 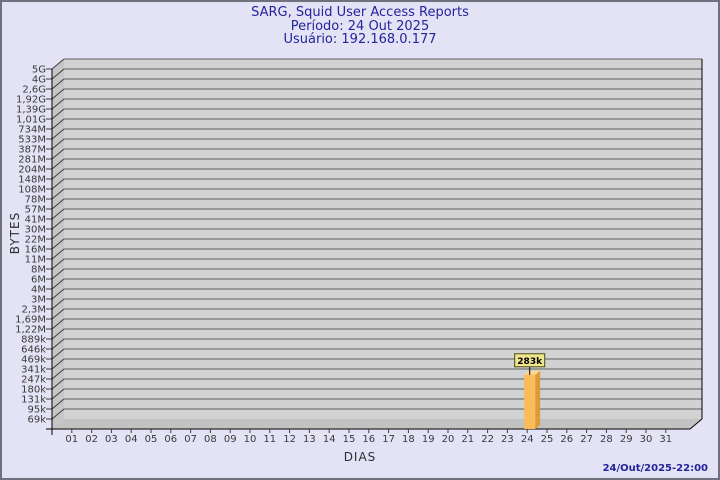 What do you see at coordinates (487, 439) in the screenshot?
I see `x-tick-label: 22` at bounding box center [487, 439].